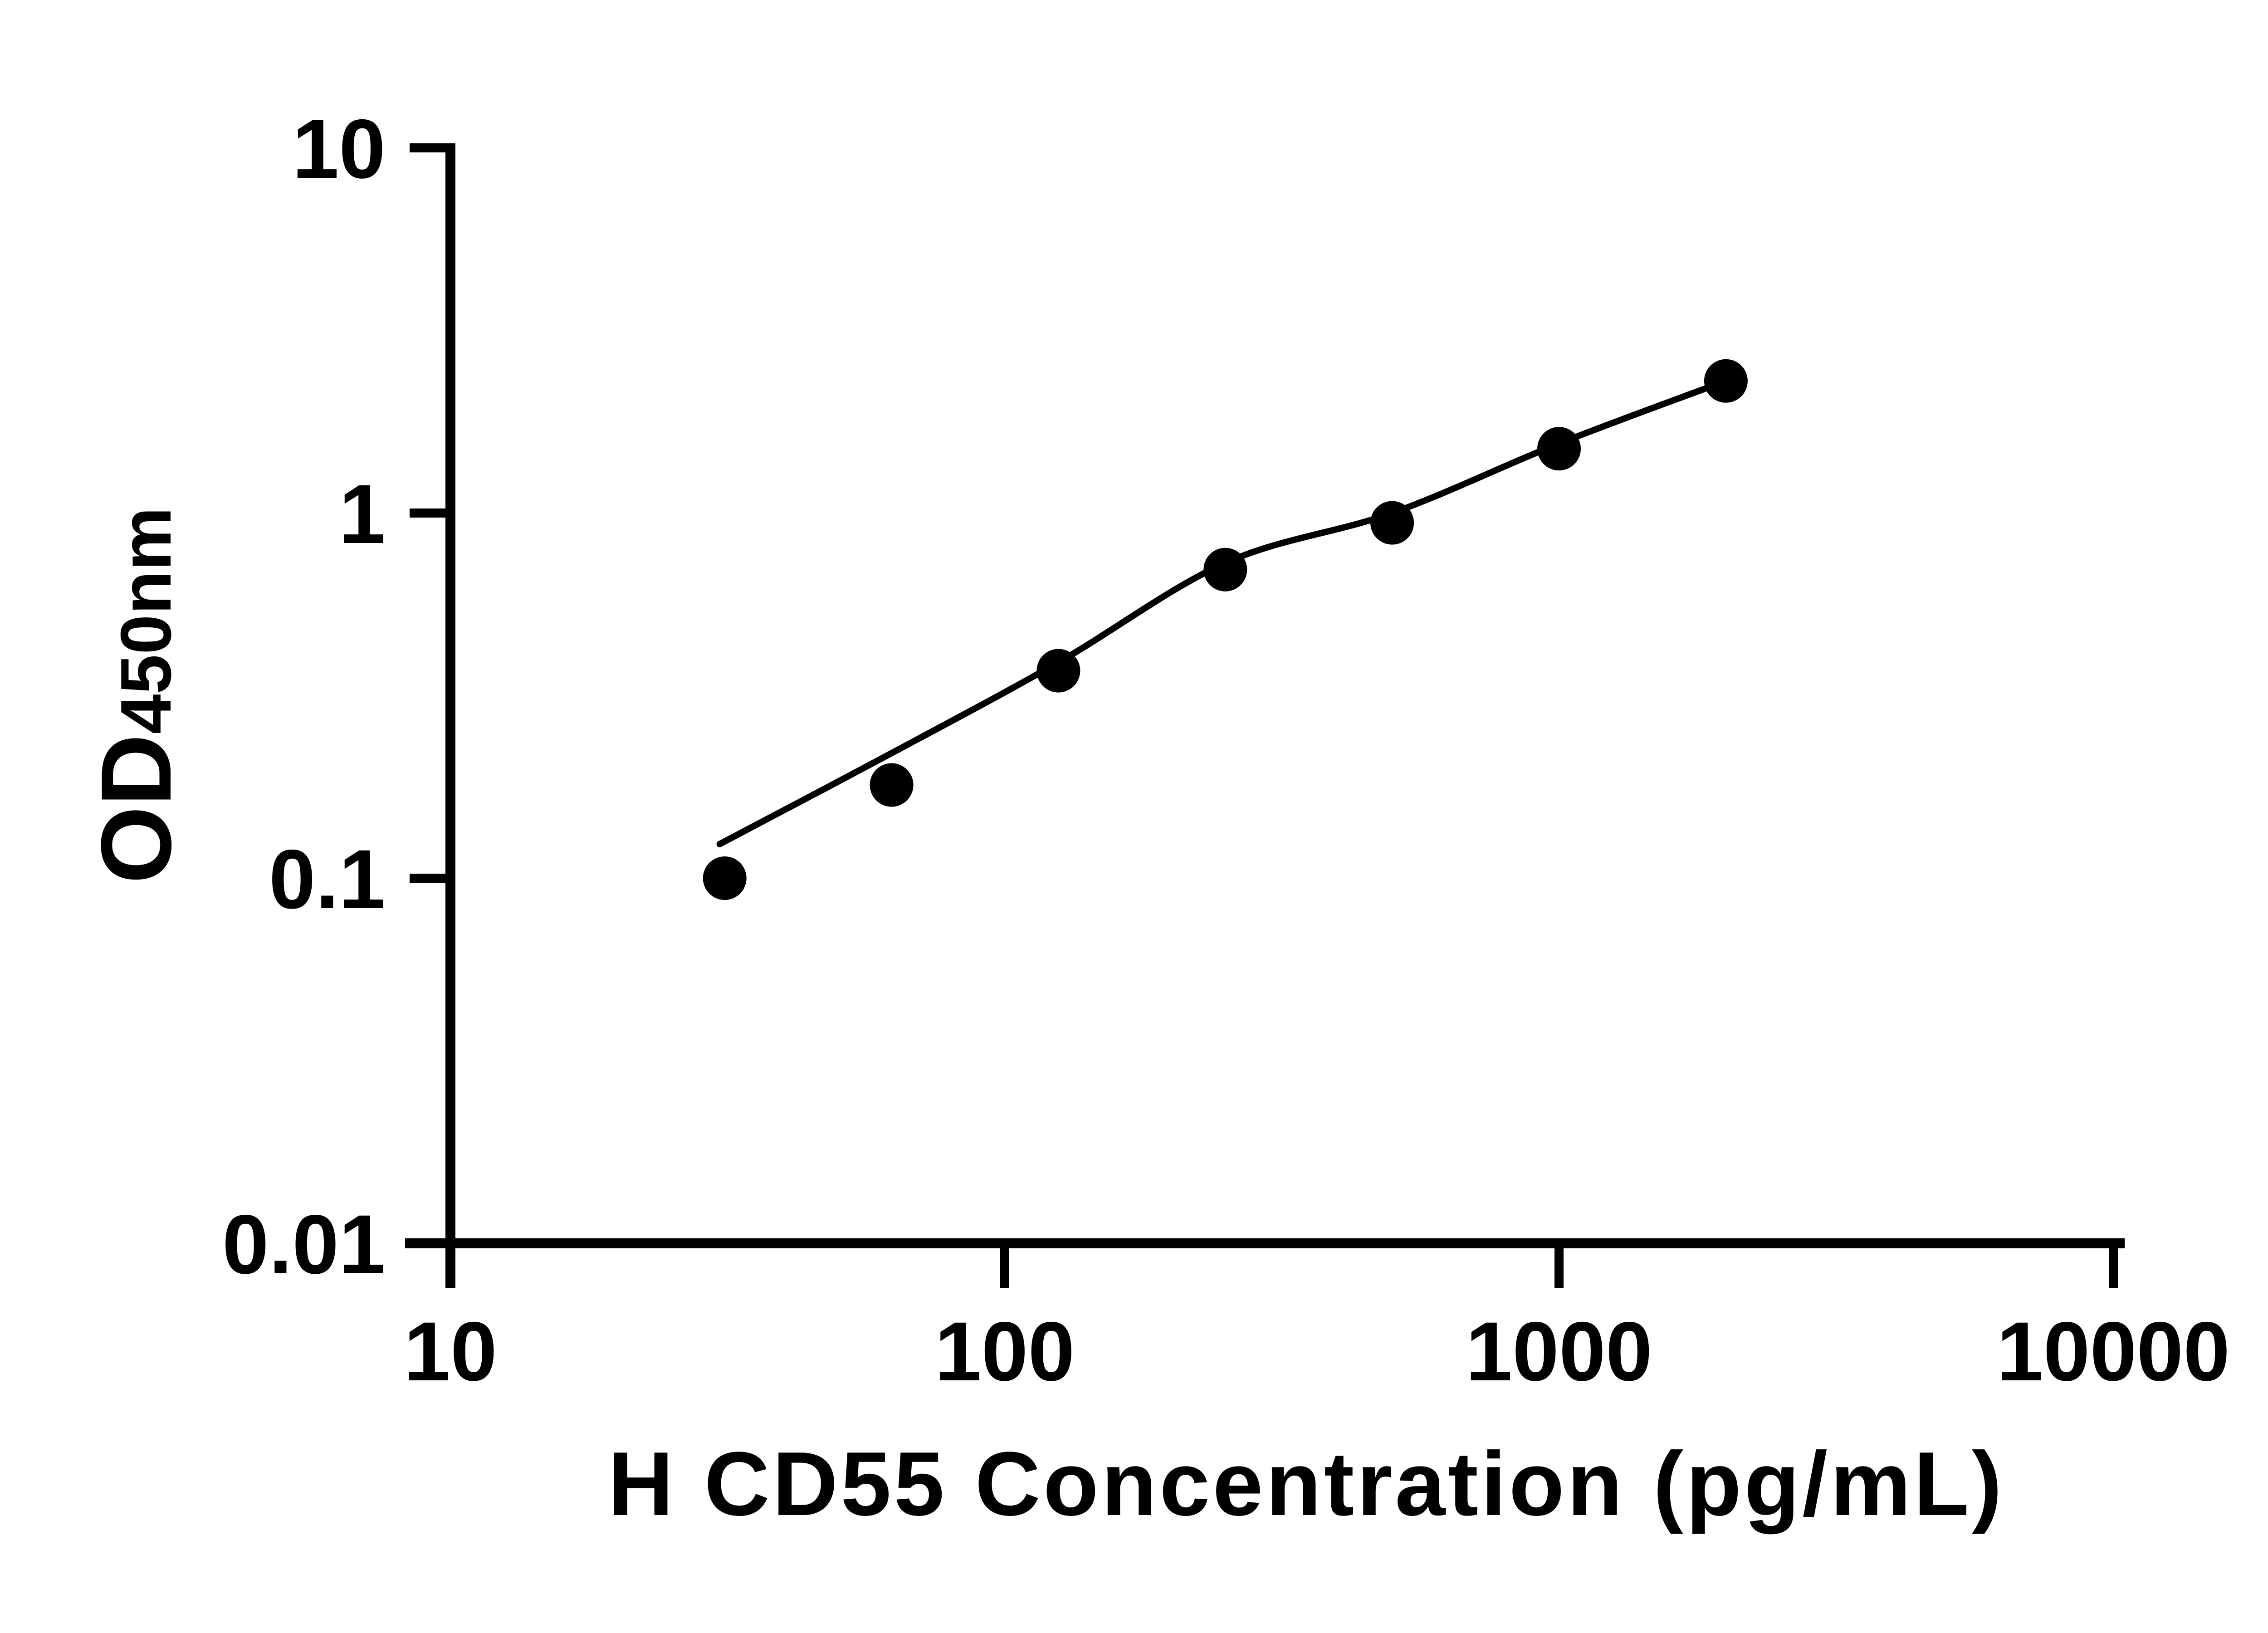  What do you see at coordinates (1559, 1351) in the screenshot?
I see `x-tick-label: 1000` at bounding box center [1559, 1351].